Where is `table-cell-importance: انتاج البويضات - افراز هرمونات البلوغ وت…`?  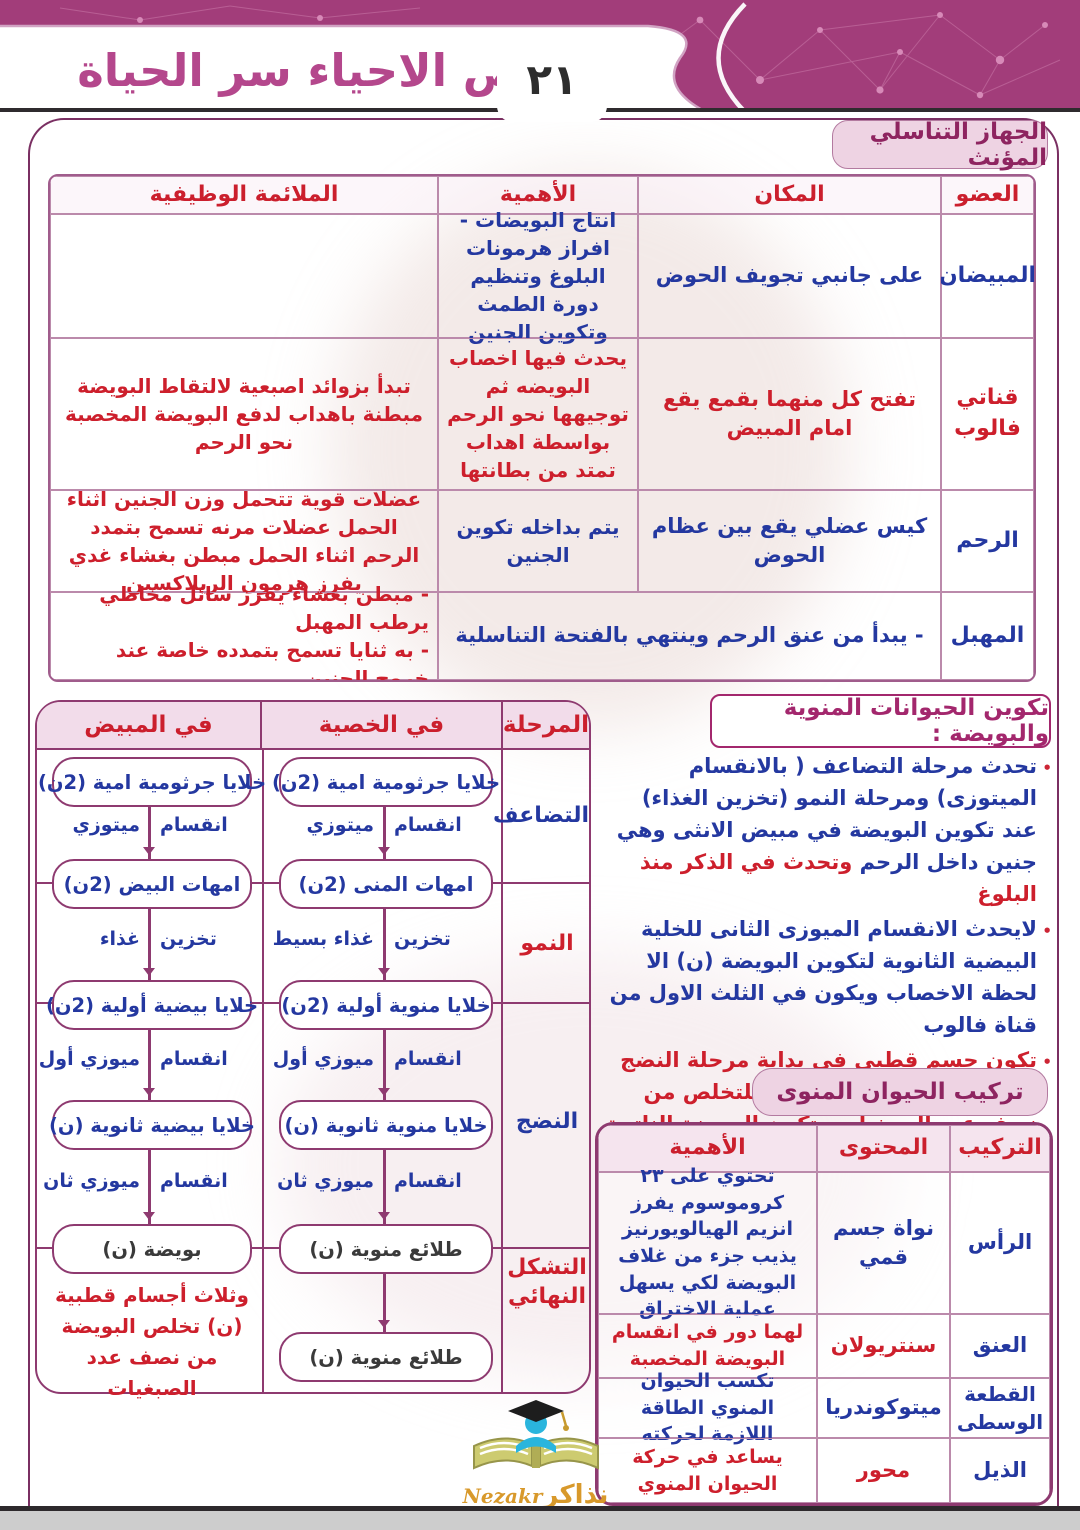
table-cell-importance: انتاج البويضات - افراز هرمونات البلوغ وت… is located at coordinates (538, 276).